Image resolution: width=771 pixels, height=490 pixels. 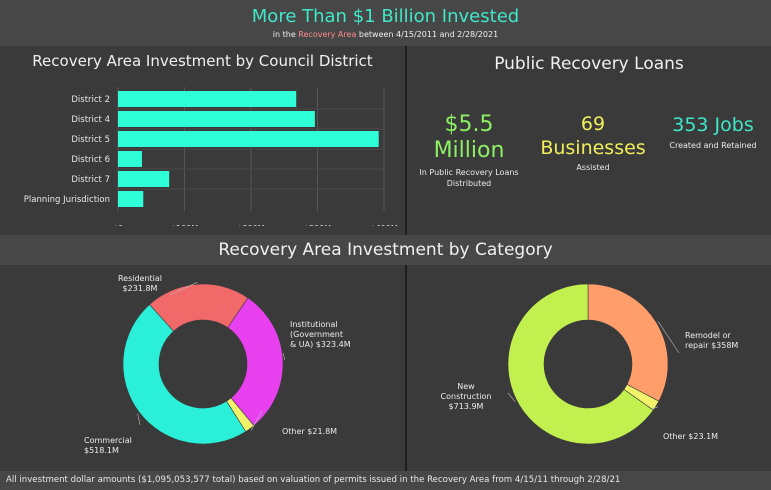 I want to click on kpi-loans-value-2: Million, so click(x=469, y=150).